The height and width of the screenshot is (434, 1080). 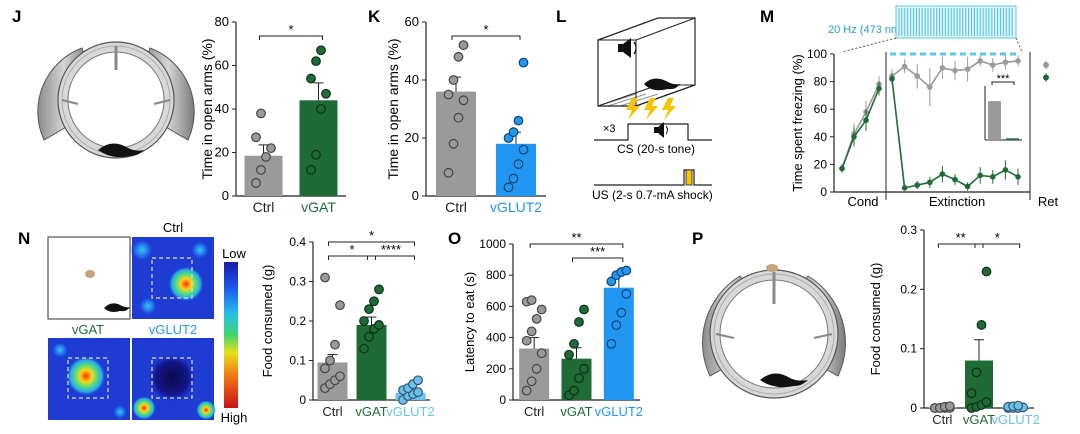 I want to click on y-tick-label: 0.3, so click(x=908, y=230).